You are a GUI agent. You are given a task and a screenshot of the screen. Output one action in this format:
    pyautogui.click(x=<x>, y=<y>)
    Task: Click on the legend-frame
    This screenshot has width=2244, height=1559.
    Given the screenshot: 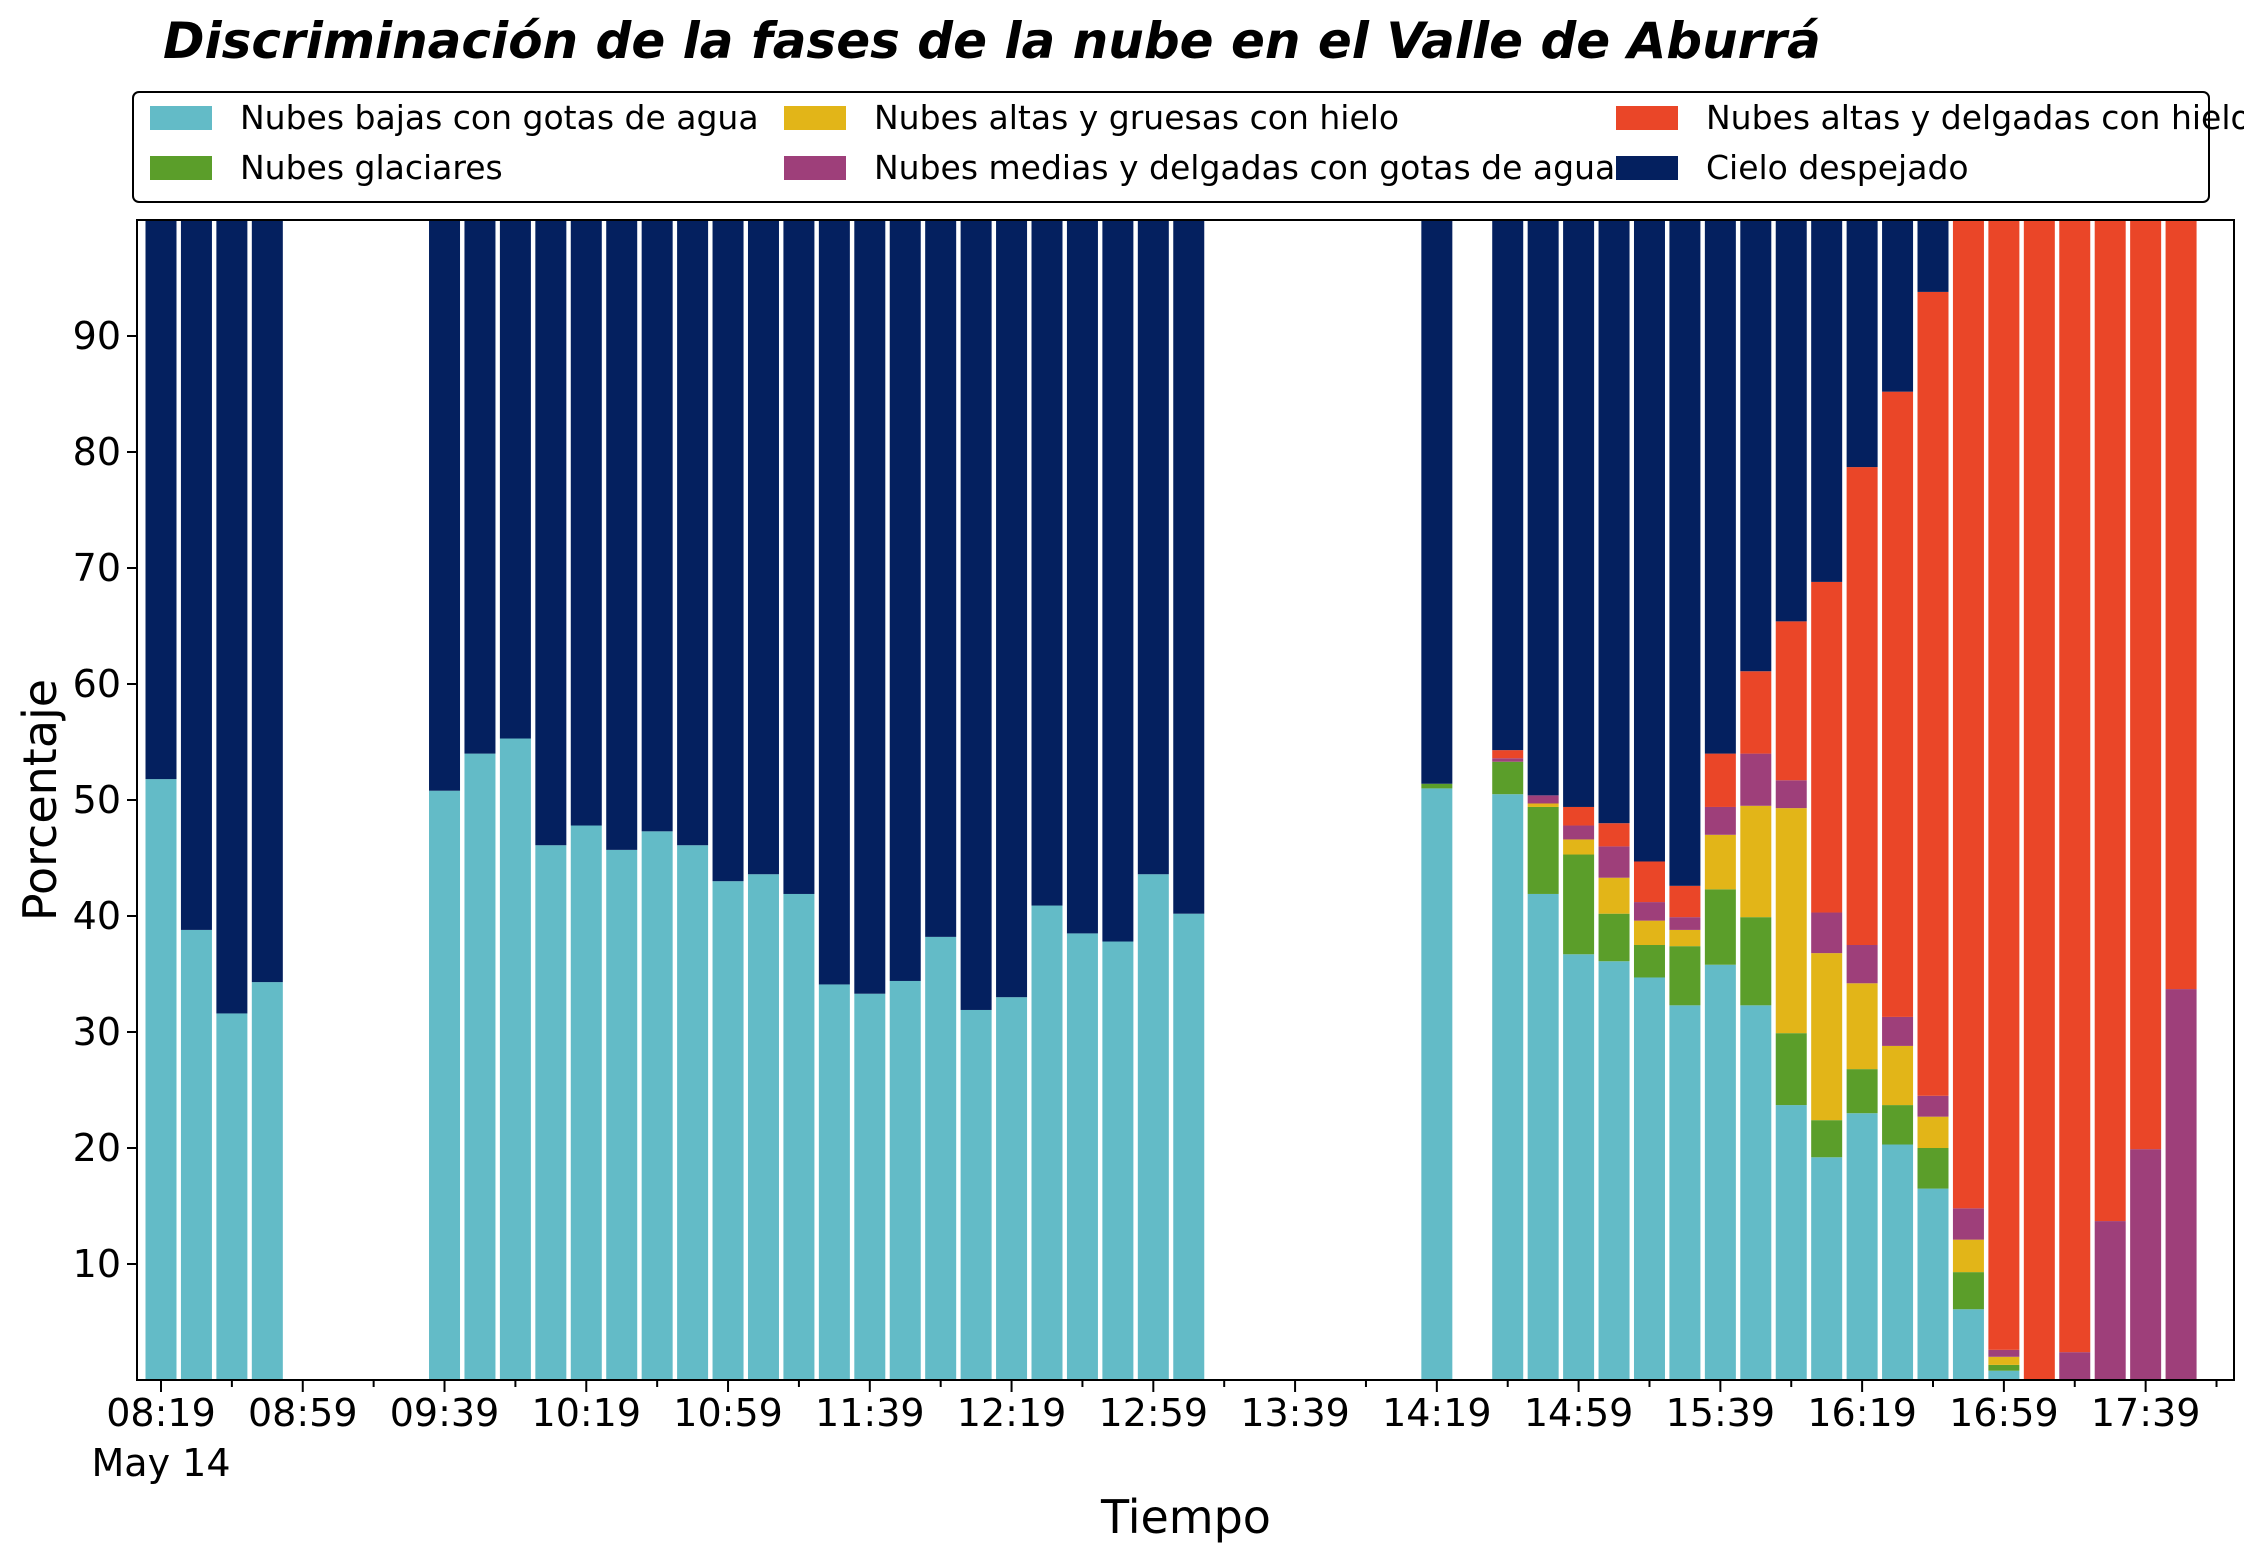 What is the action you would take?
    pyautogui.click(x=1171, y=147)
    